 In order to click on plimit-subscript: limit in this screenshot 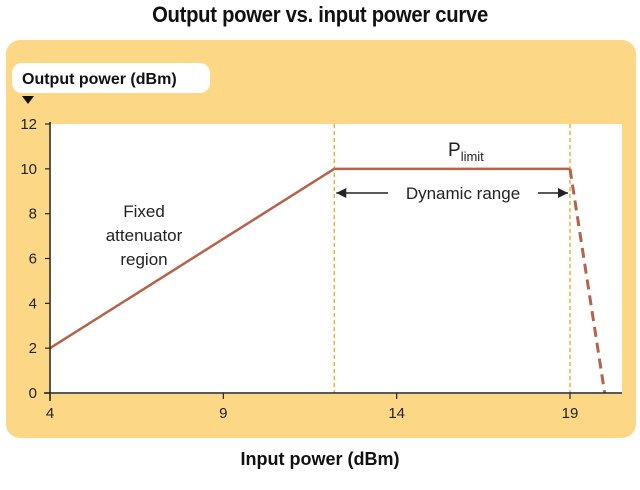, I will do `click(472, 156)`.